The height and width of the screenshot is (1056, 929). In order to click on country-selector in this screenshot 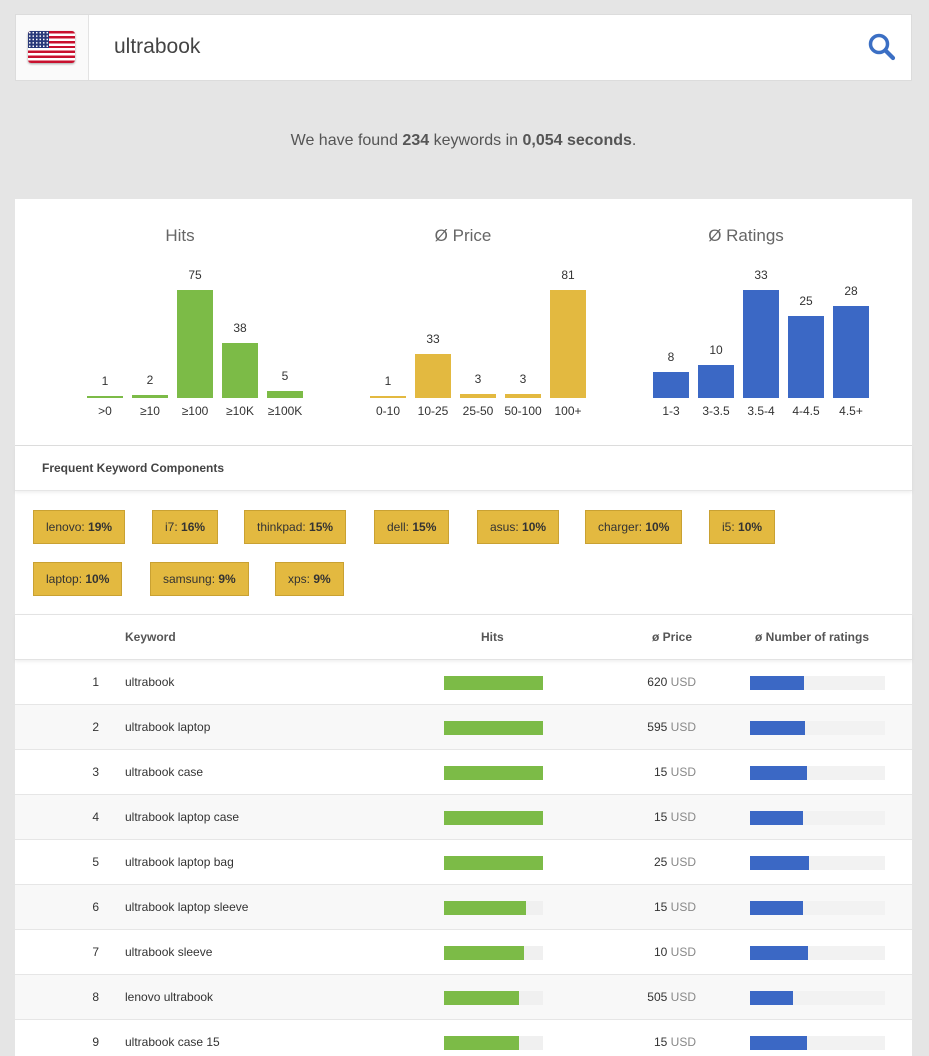, I will do `click(52, 47)`.